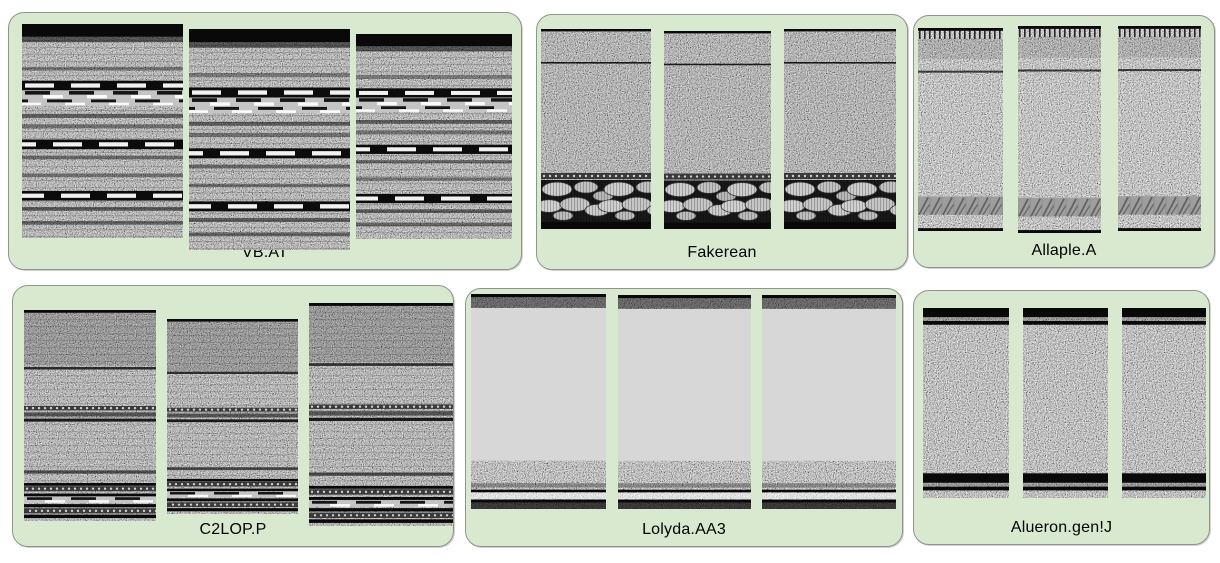 The height and width of the screenshot is (563, 1220). I want to click on family-label-fakerean: Fakerean, so click(722, 252).